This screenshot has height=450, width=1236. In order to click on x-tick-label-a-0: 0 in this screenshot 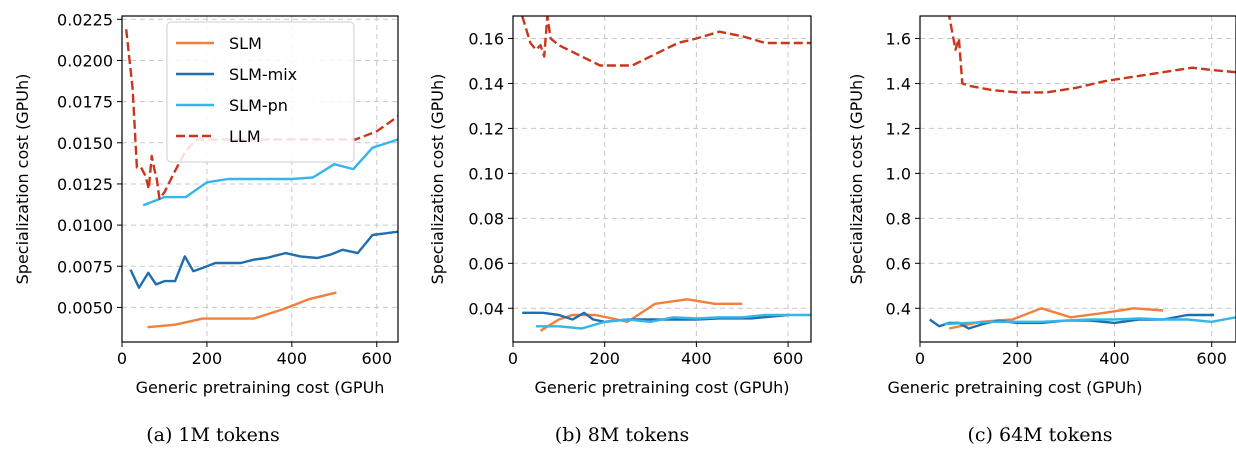, I will do `click(122, 358)`.